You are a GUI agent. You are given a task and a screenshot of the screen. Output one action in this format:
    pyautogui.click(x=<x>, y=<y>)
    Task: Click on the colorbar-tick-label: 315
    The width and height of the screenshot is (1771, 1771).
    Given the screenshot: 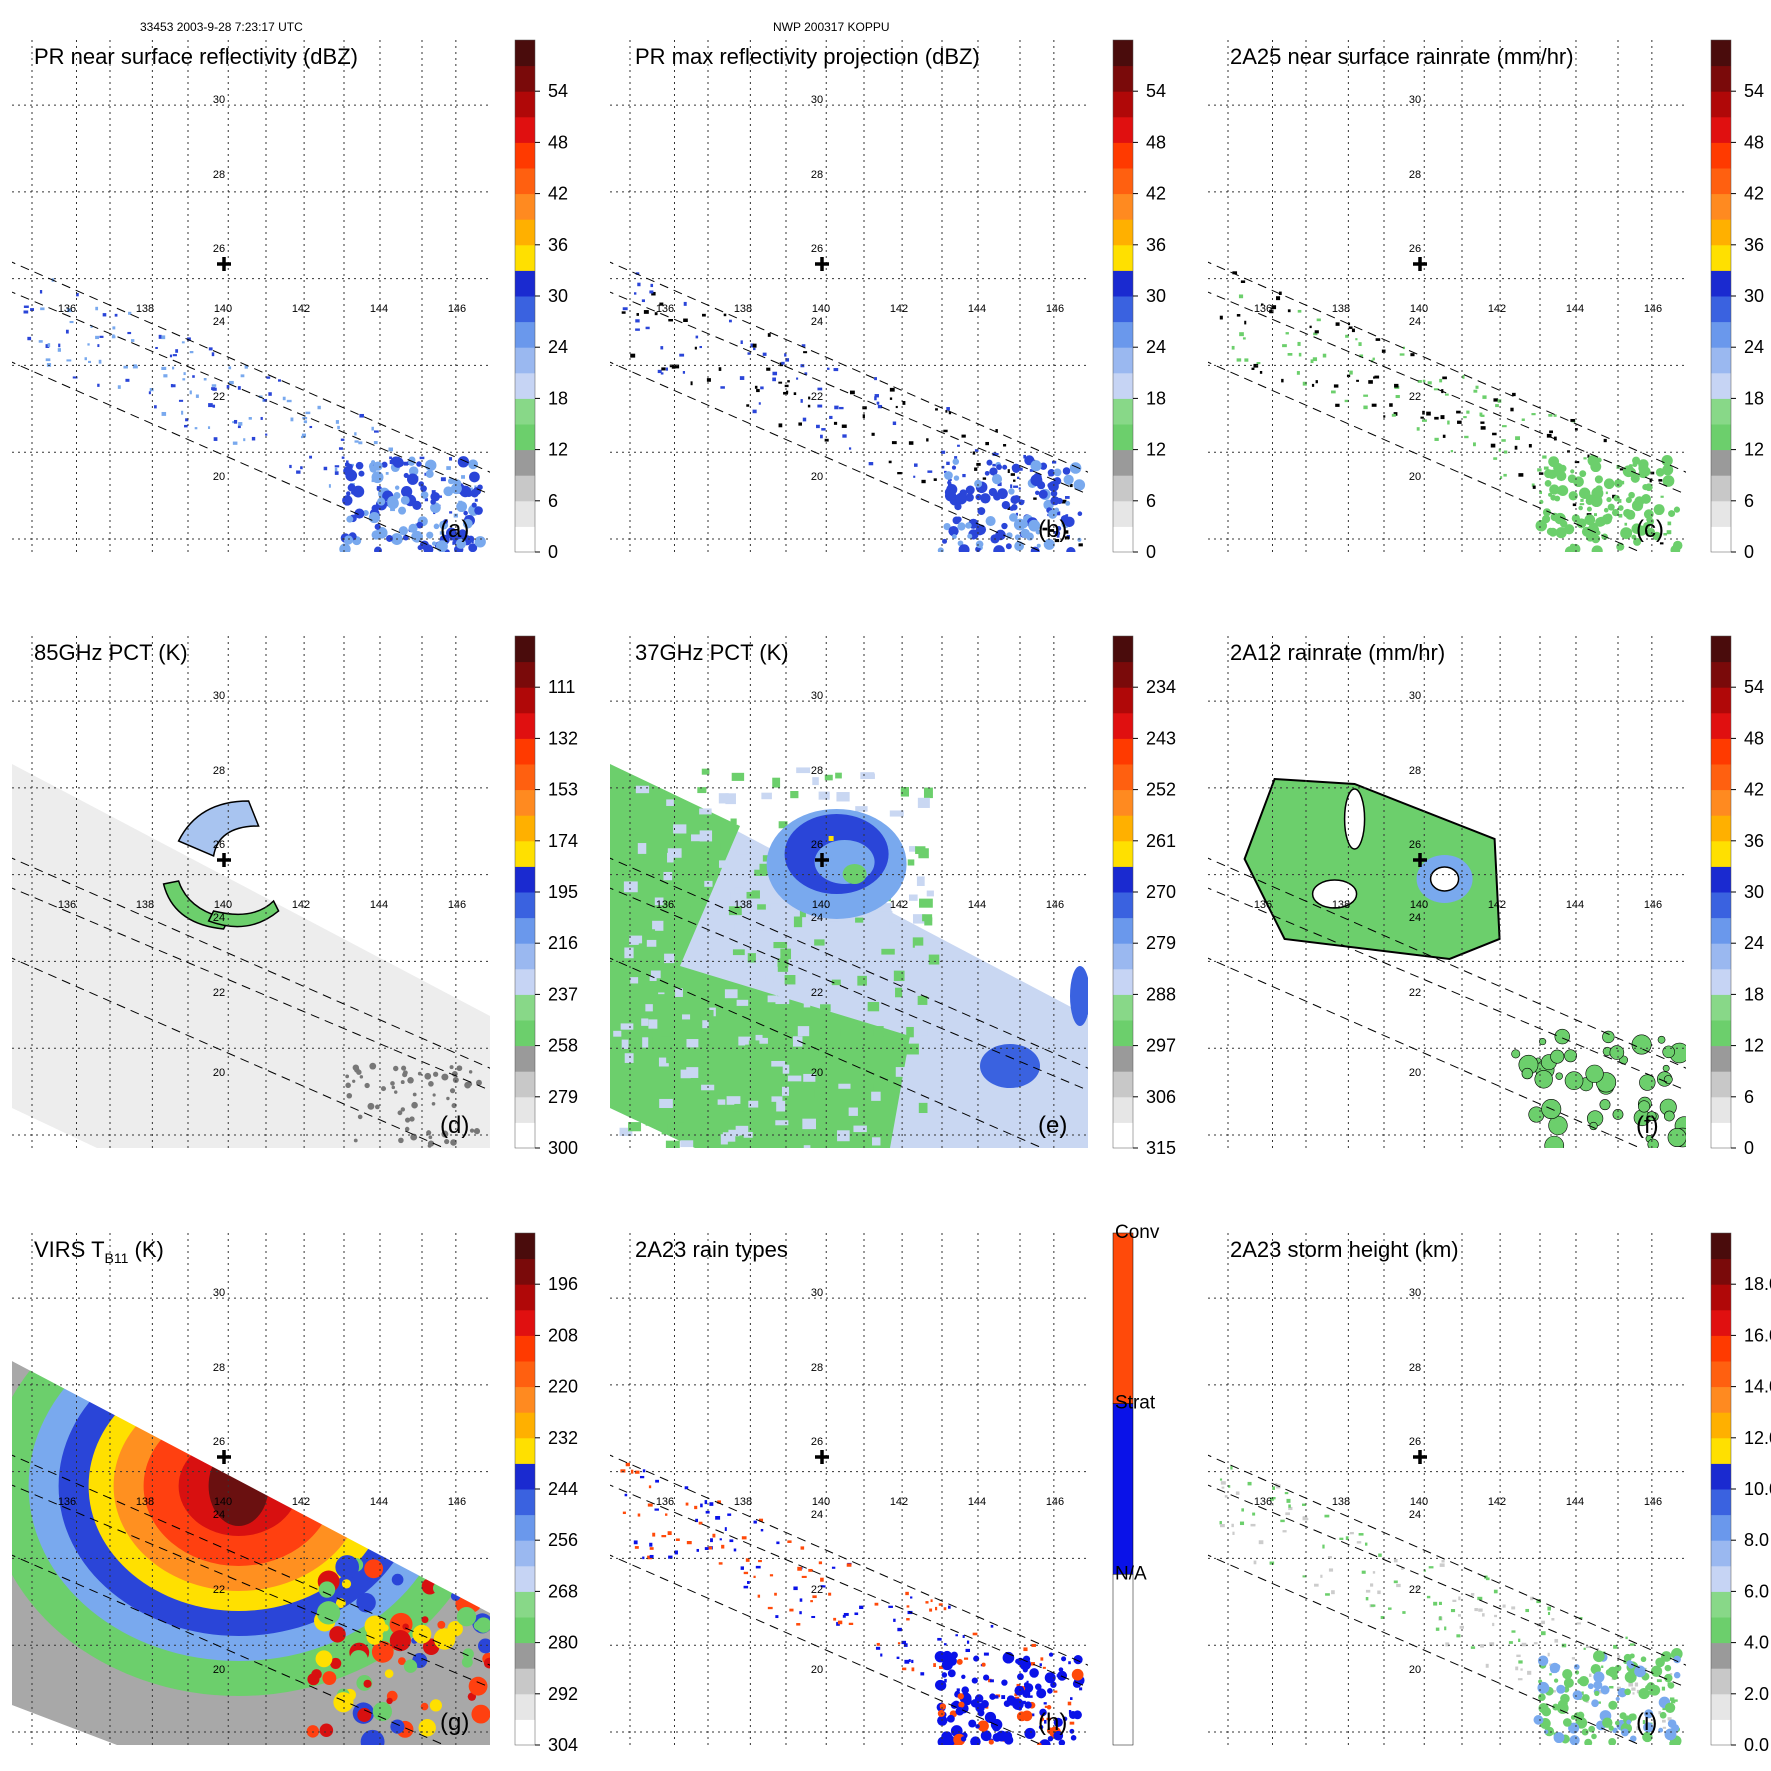 What is the action you would take?
    pyautogui.click(x=1161, y=1148)
    